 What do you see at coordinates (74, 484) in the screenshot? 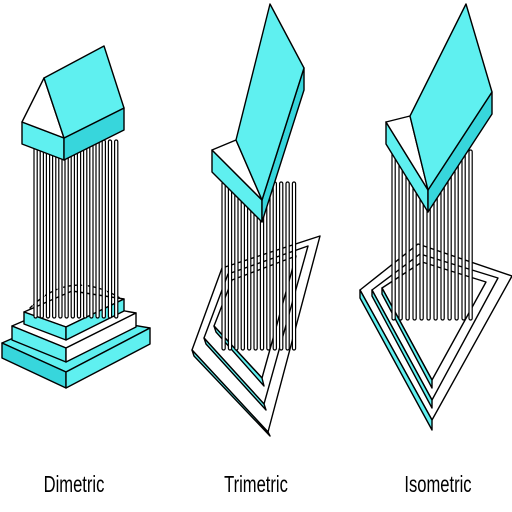
I see `caption-dimetric: Dimetric` at bounding box center [74, 484].